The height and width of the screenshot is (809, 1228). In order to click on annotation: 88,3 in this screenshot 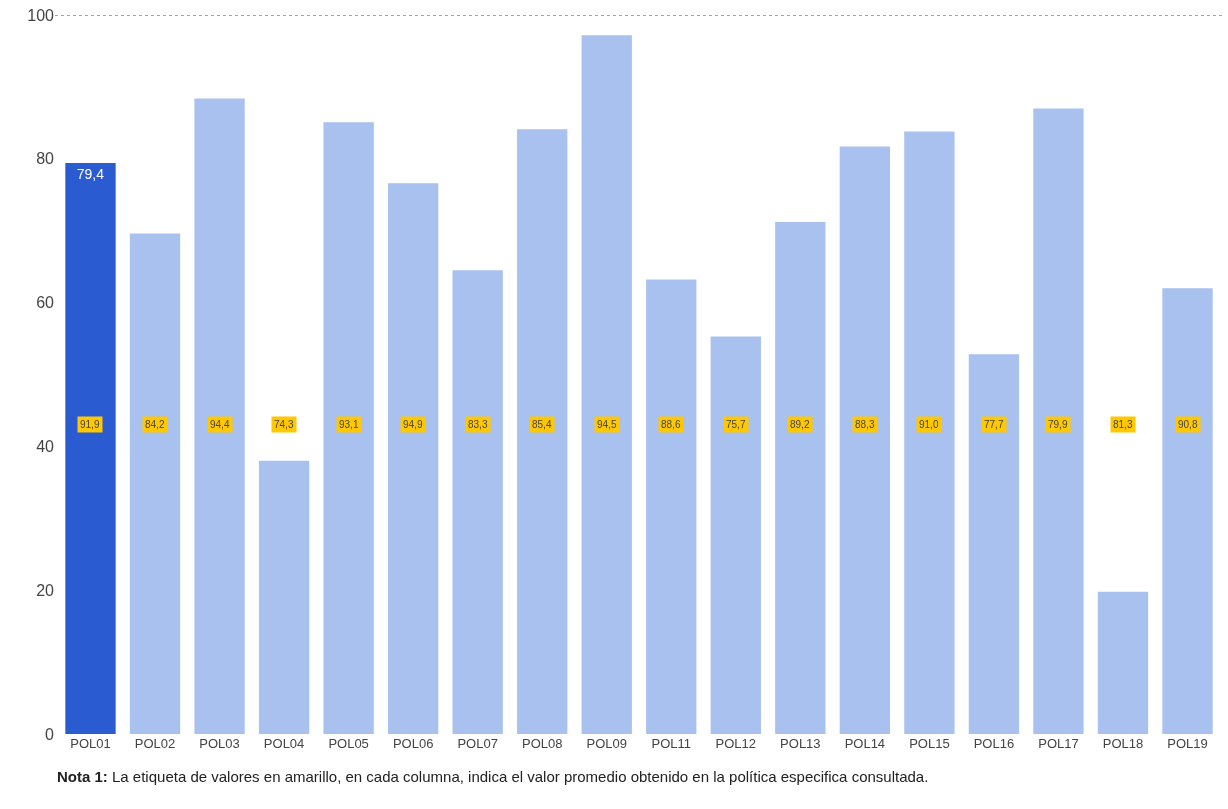, I will do `click(865, 424)`.